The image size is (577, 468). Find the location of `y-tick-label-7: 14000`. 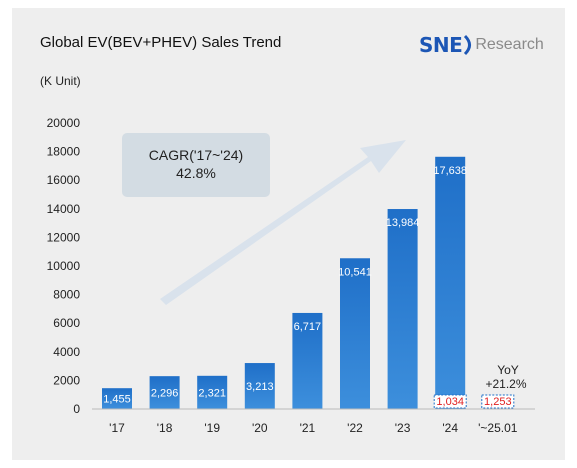

y-tick-label-7: 14000 is located at coordinates (64, 209).